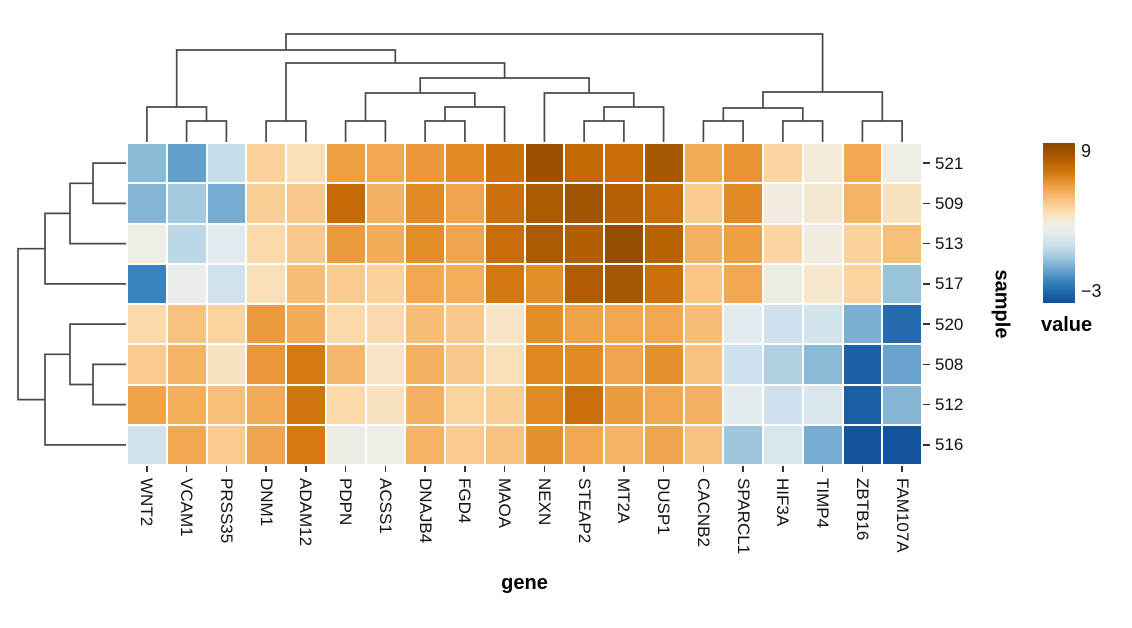  Describe the element at coordinates (949, 244) in the screenshot. I see `sample-label: 513` at that location.